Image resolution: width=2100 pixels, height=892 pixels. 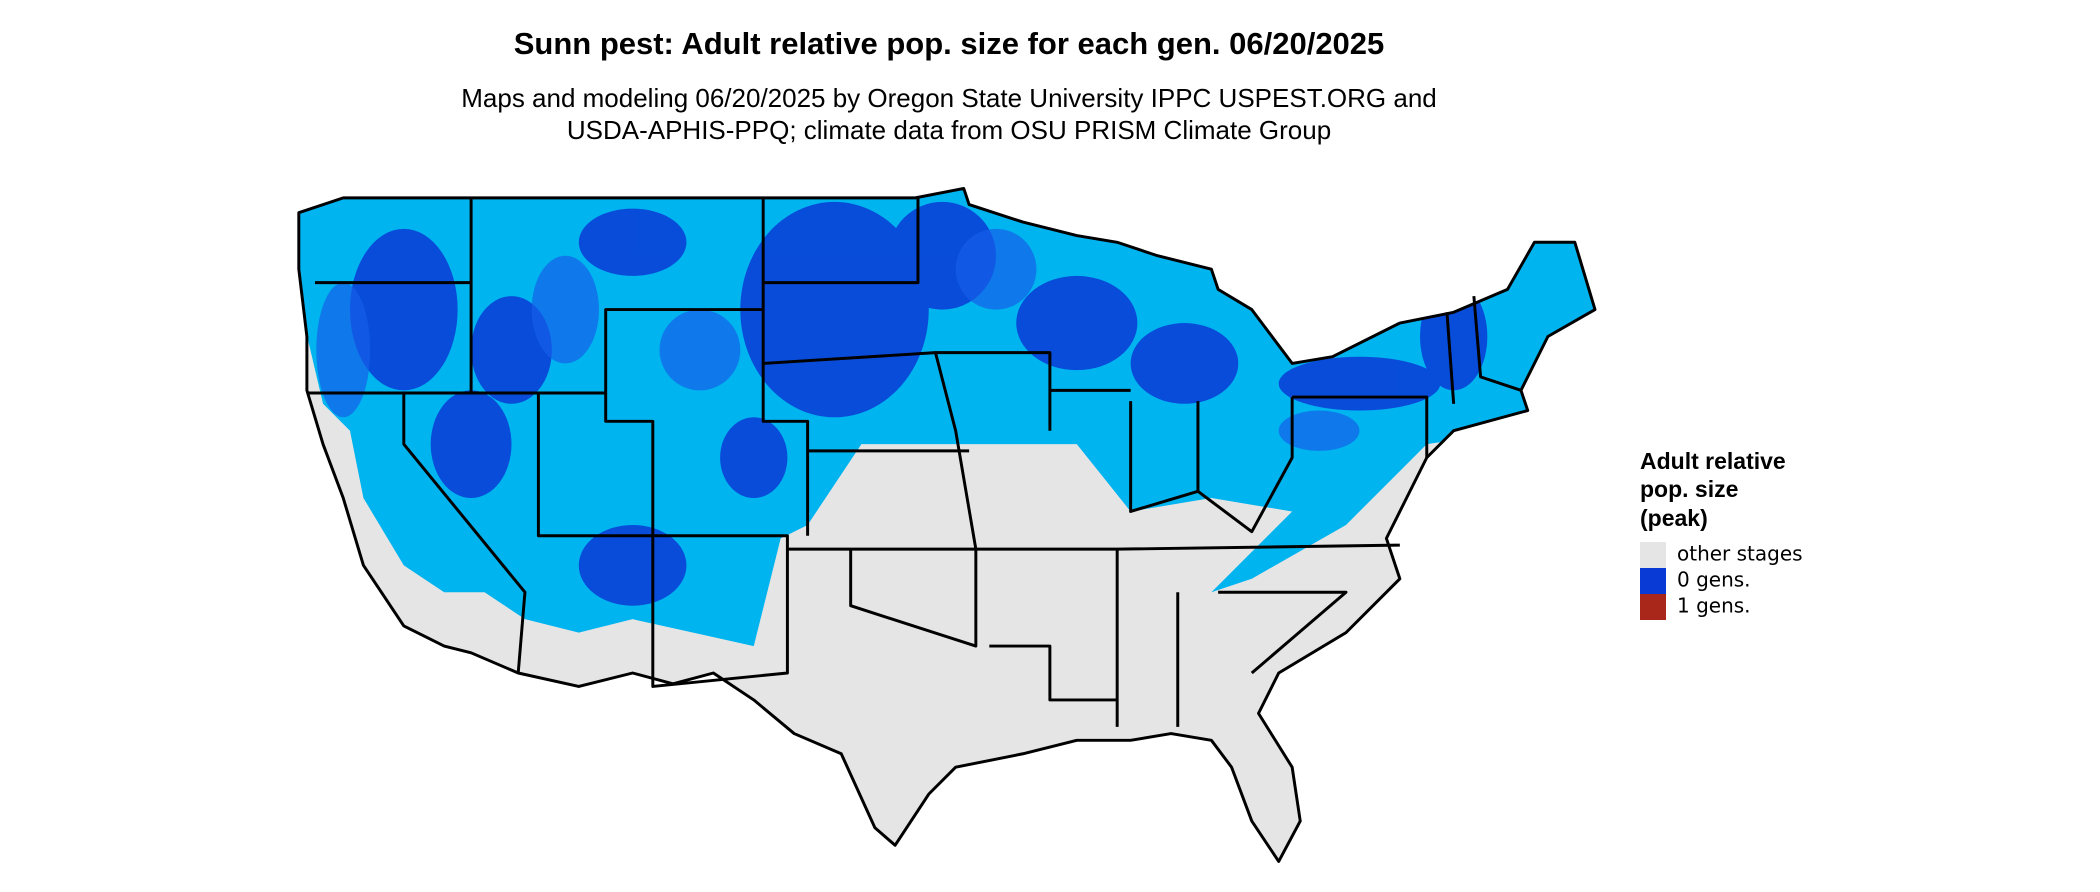 I want to click on legend-title: pop. size, so click(x=1689, y=489).